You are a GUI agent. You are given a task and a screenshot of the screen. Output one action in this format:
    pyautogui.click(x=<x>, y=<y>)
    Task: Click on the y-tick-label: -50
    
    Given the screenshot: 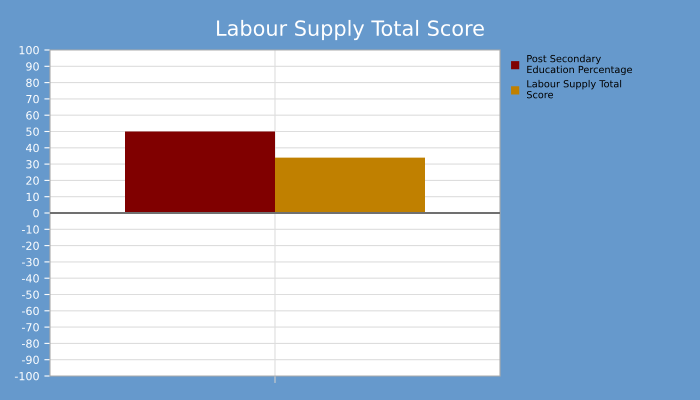 What is the action you would take?
    pyautogui.click(x=30, y=294)
    